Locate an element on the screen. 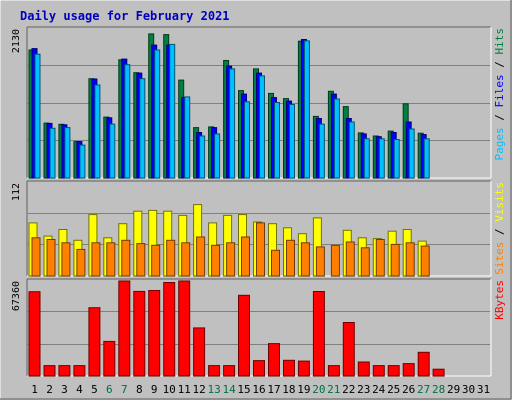 The height and width of the screenshot is (400, 512). legend-visits: Visits is located at coordinates (499, 202).